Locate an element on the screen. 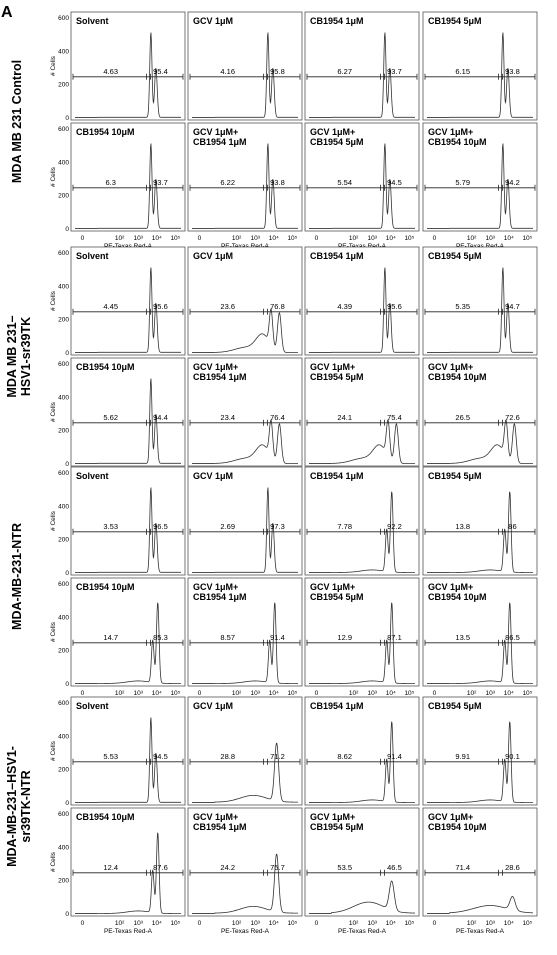 The height and width of the screenshot is (955, 557). gate-left-value: 2.69 is located at coordinates (227, 526).